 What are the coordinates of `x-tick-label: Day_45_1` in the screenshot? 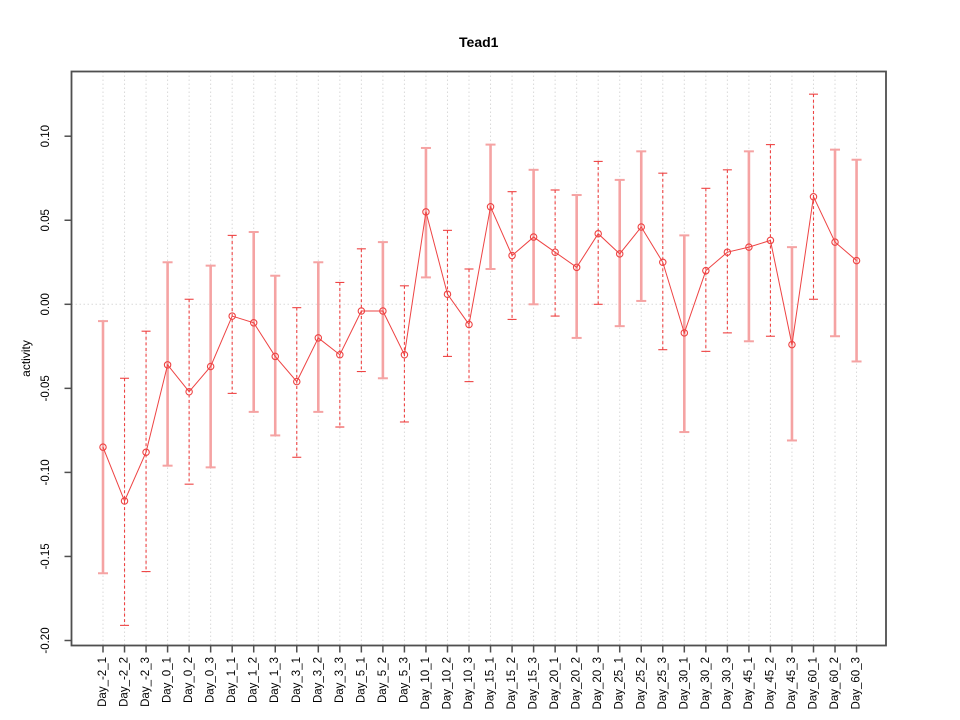 It's located at (749, 683).